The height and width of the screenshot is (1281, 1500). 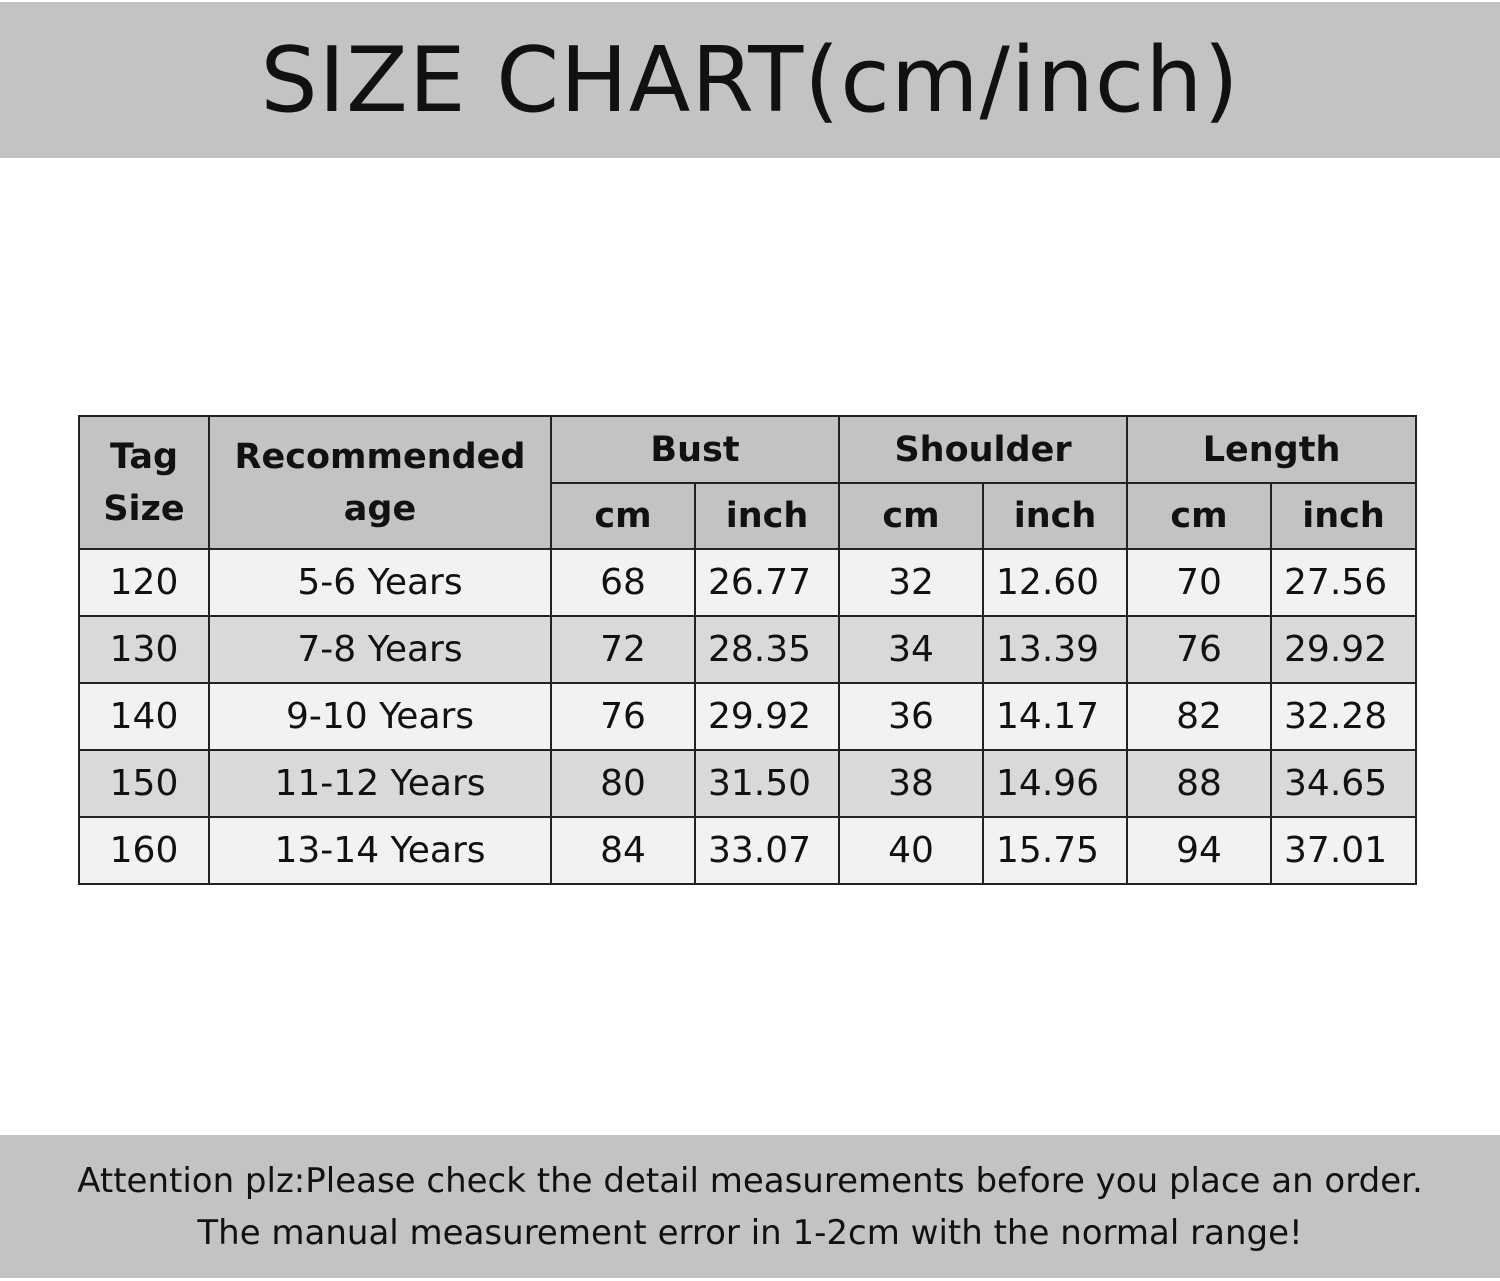 I want to click on cell-tag: 130, so click(x=144, y=649).